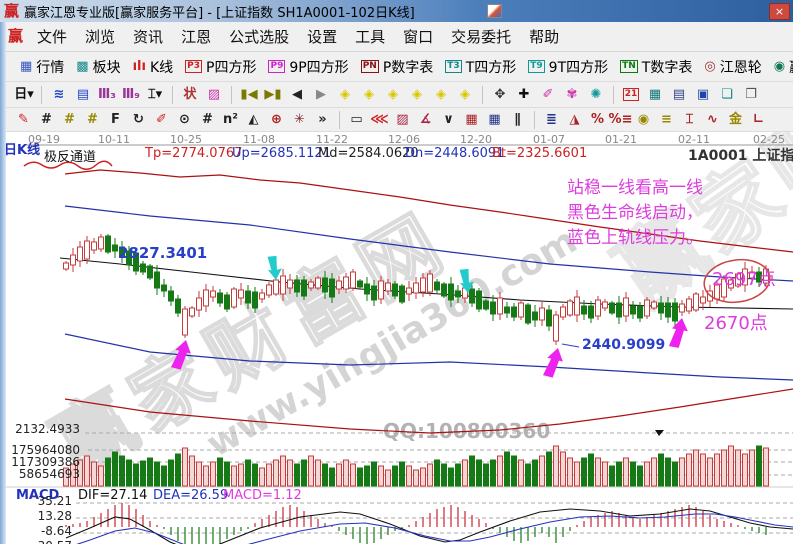 The height and width of the screenshot is (544, 793). I want to click on btn-save: ▣, so click(703, 94).